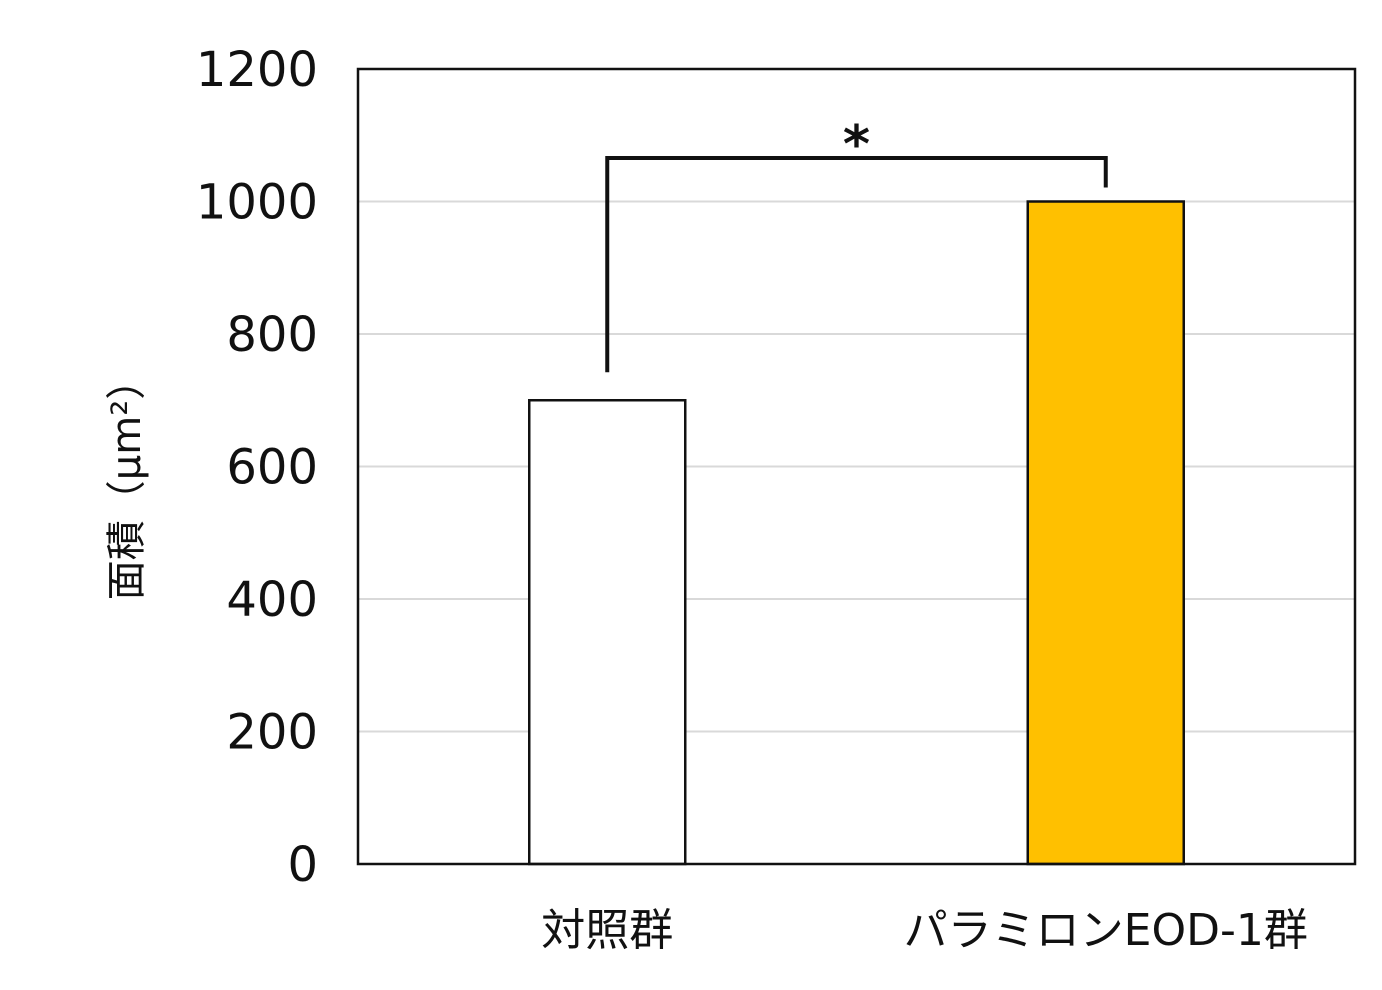  Describe the element at coordinates (272, 468) in the screenshot. I see `y-tick-label: 600` at that location.